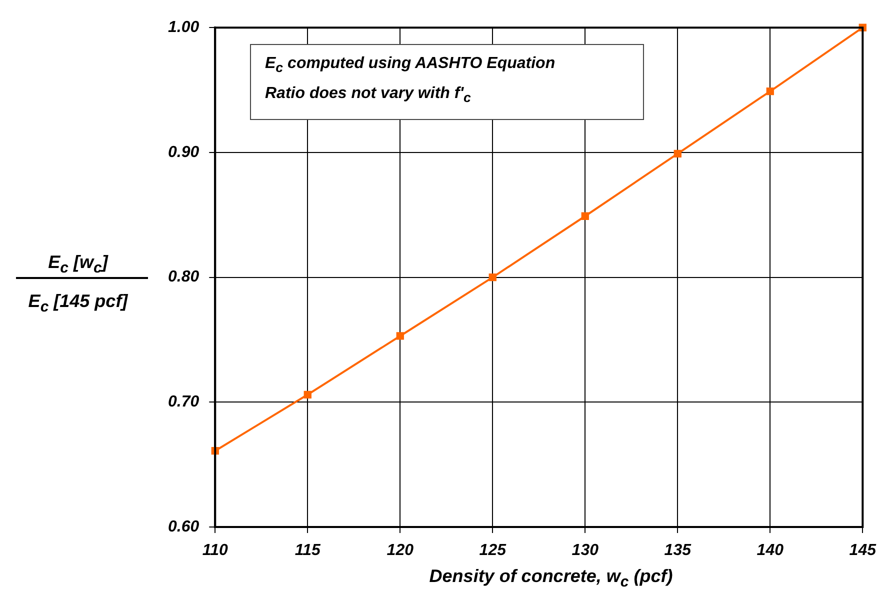 Image resolution: width=884 pixels, height=597 pixels. Describe the element at coordinates (78, 284) in the screenshot. I see `text: E$_{c}$ [w$_{c}$] E$_{c}$ [145 pcf]` at that location.